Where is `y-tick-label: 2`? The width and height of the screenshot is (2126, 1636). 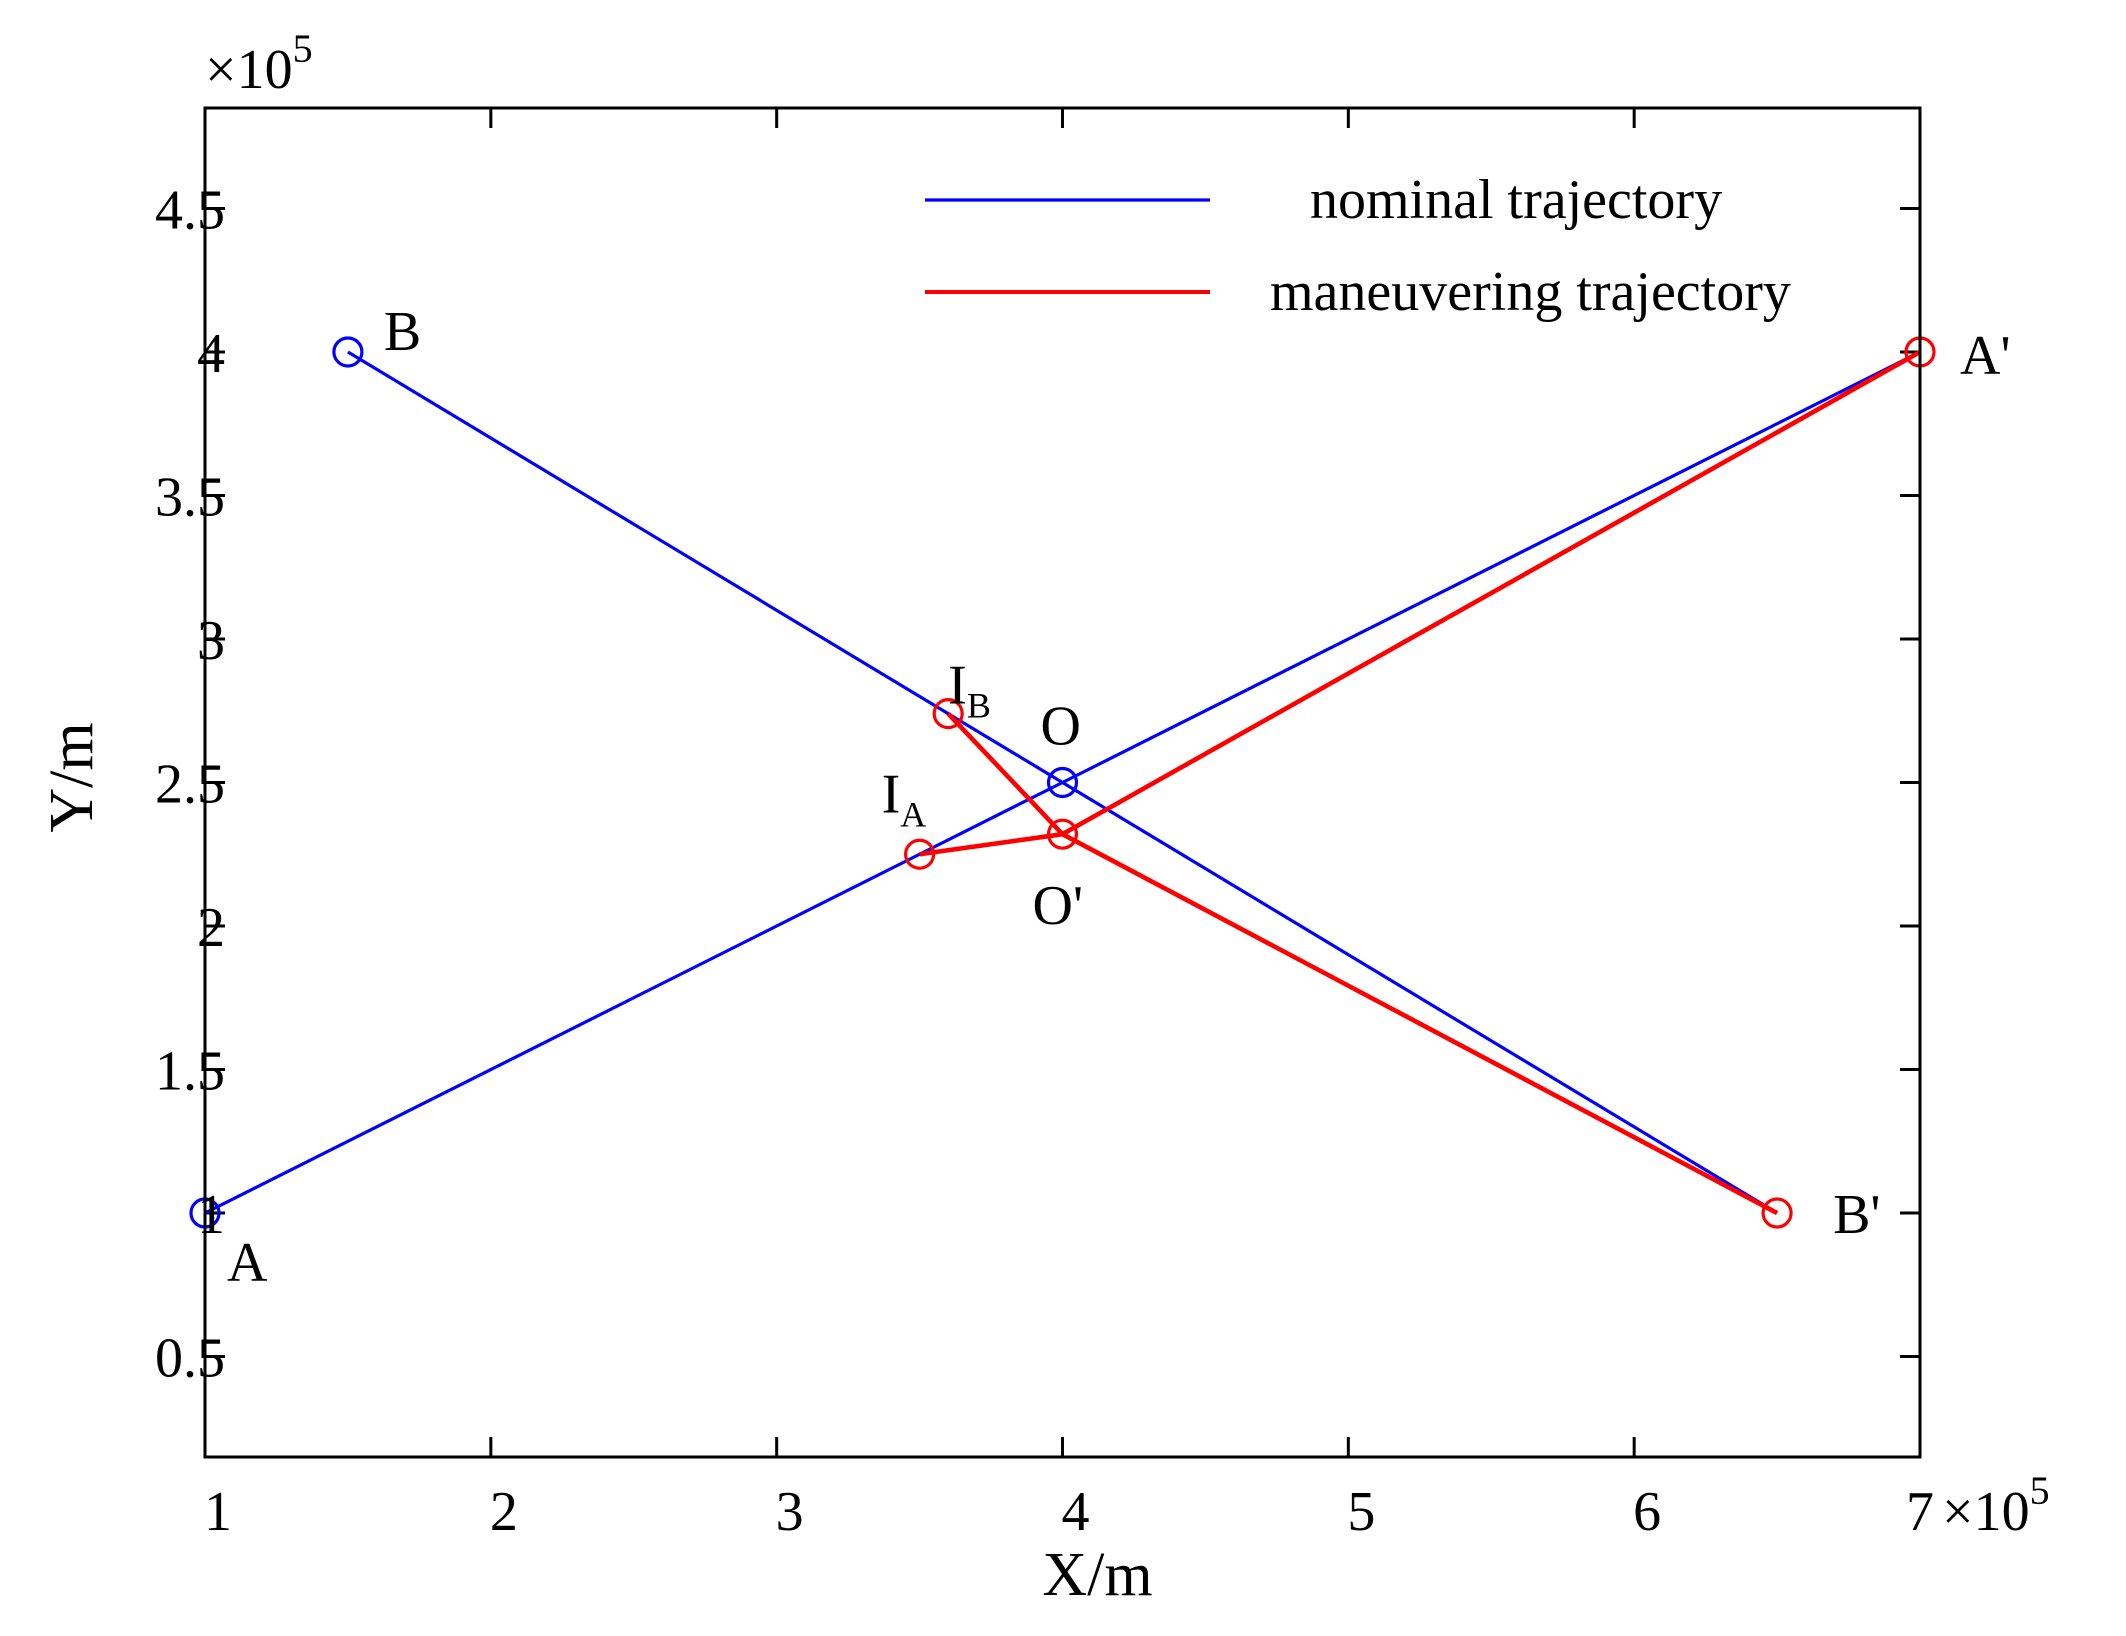
y-tick-label: 2 is located at coordinates (211, 928).